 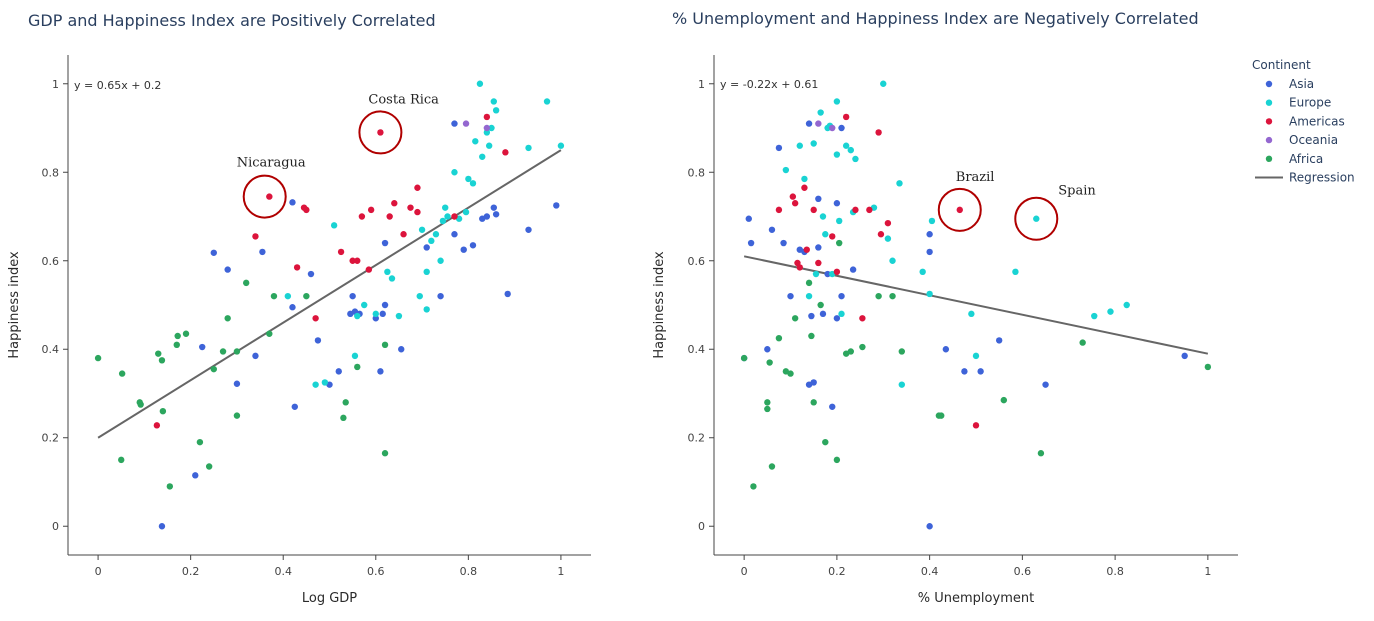 I want to click on legend-marker-oceania, so click(x=1269, y=140).